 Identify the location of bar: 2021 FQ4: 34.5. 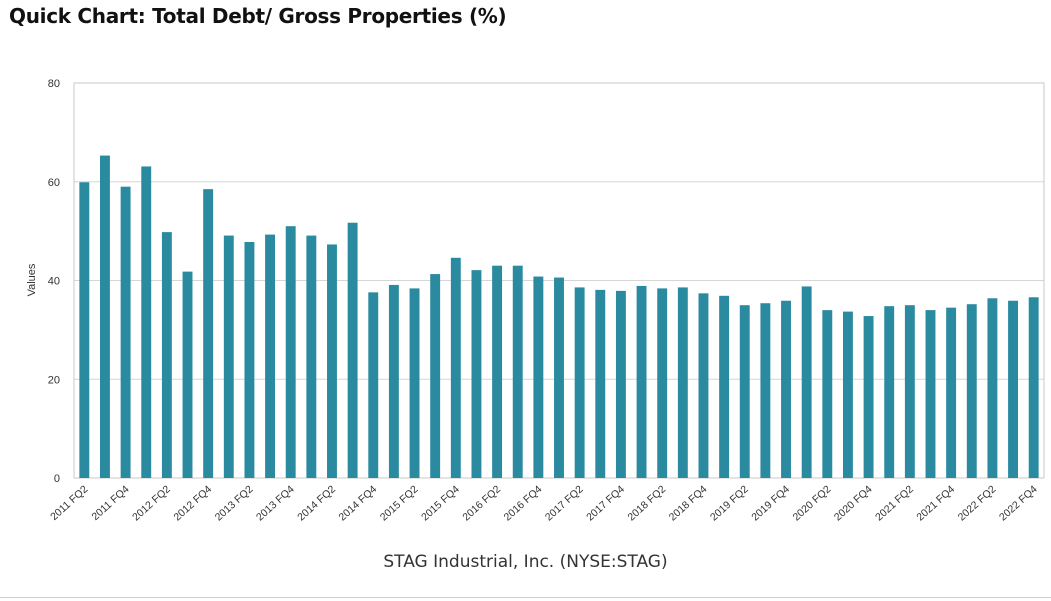
(951, 392).